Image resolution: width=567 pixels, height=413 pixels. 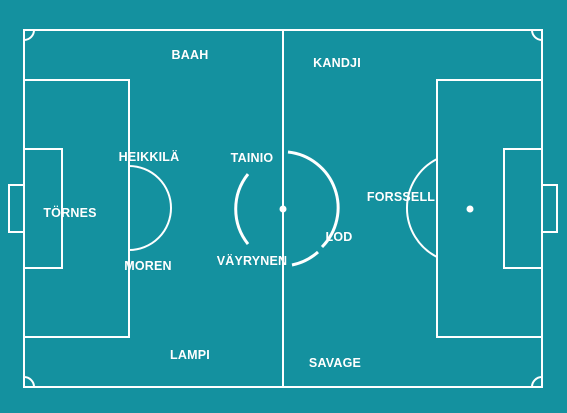 What do you see at coordinates (283, 209) in the screenshot?
I see `center-spot` at bounding box center [283, 209].